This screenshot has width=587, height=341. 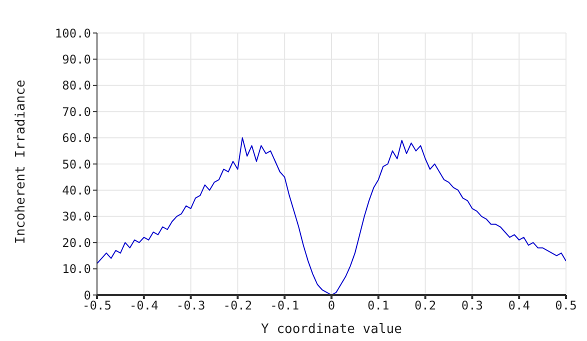 What do you see at coordinates (566, 305) in the screenshot?
I see `x-tick-label: 0.5` at bounding box center [566, 305].